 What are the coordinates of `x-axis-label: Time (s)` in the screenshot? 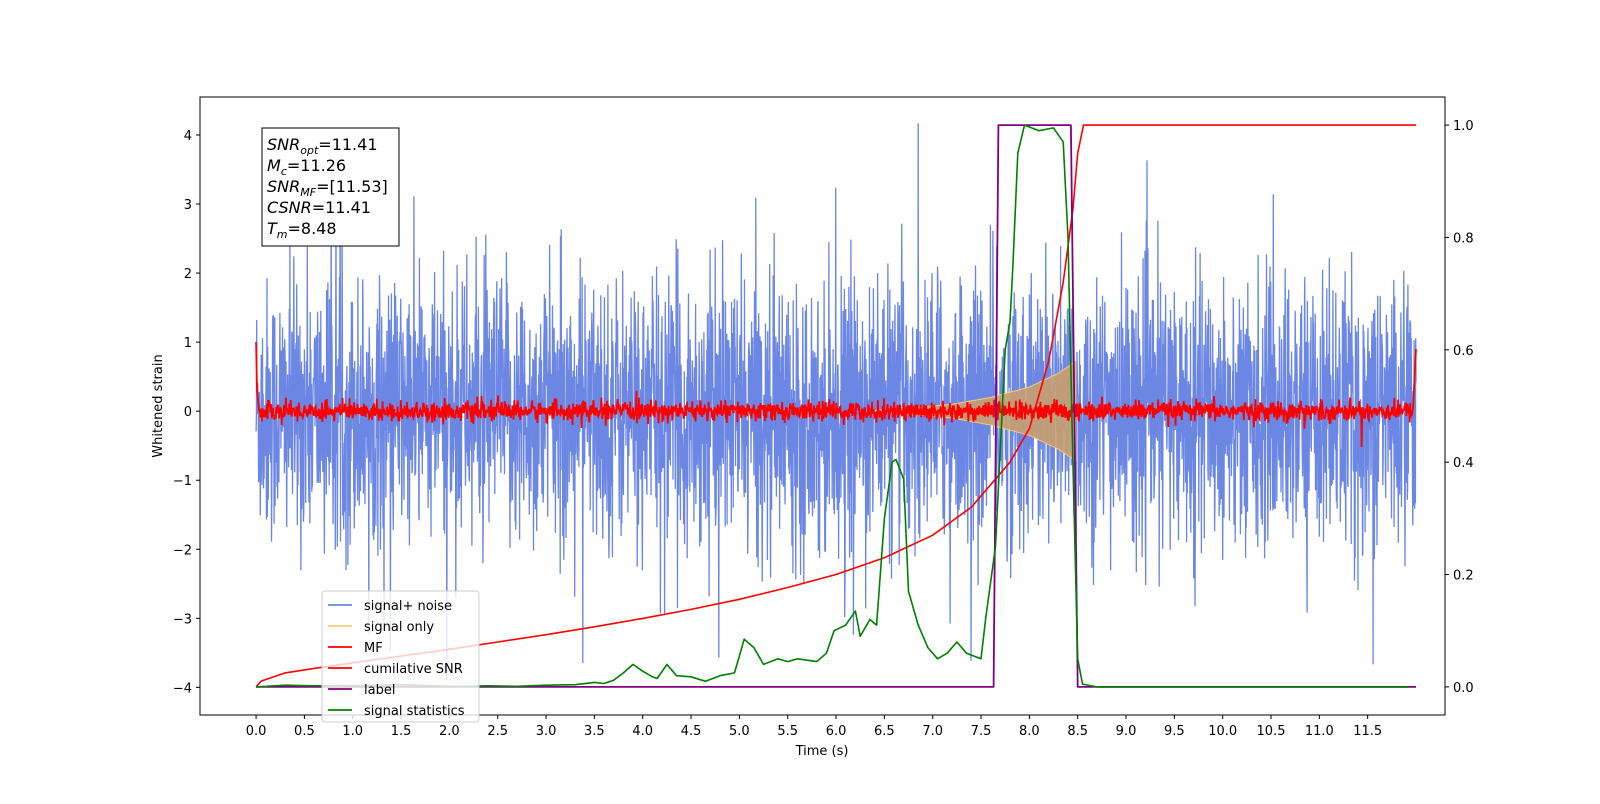 It's located at (822, 751).